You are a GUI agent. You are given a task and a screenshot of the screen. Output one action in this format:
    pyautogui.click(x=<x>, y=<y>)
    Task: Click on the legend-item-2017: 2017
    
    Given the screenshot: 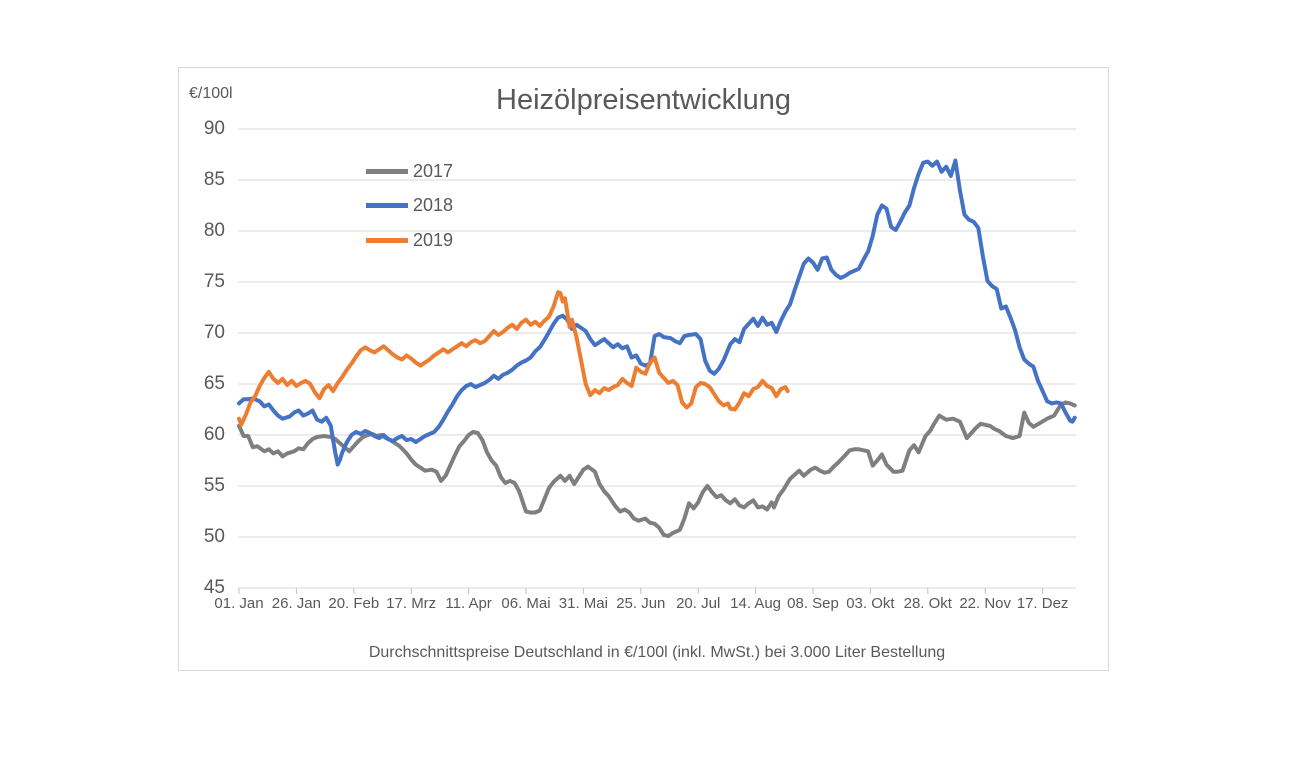 What is the action you would take?
    pyautogui.click(x=409, y=171)
    